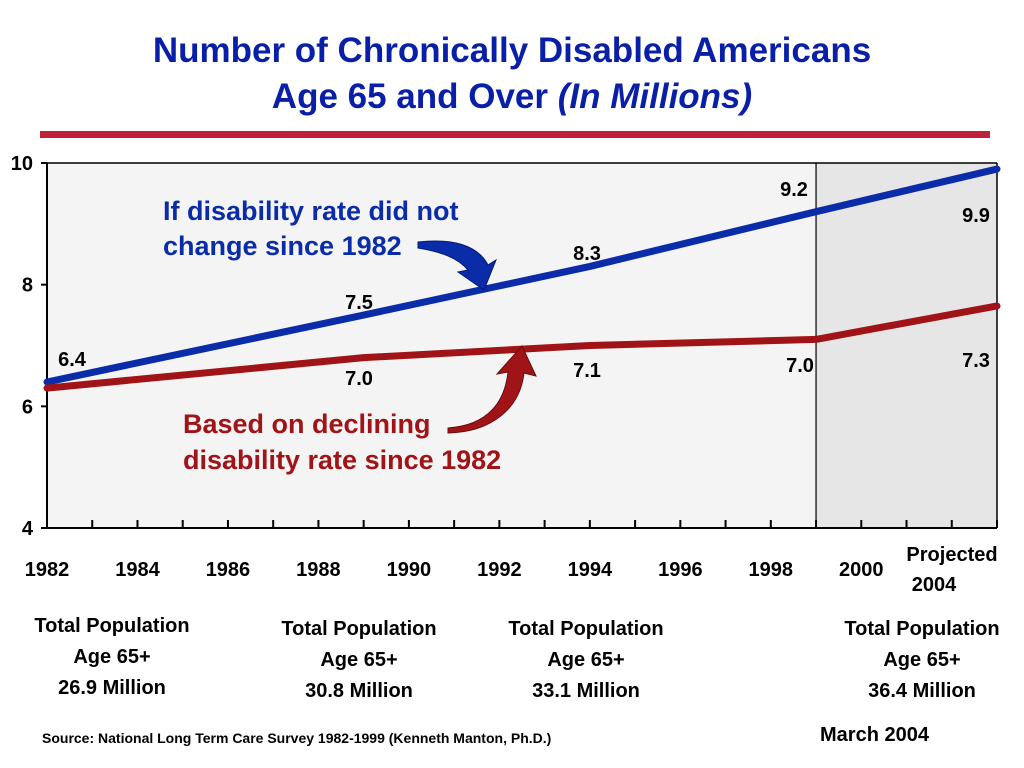 This screenshot has width=1024, height=768. I want to click on population-1989: Total Population Age 65+ 30.8 Million, so click(359, 660).